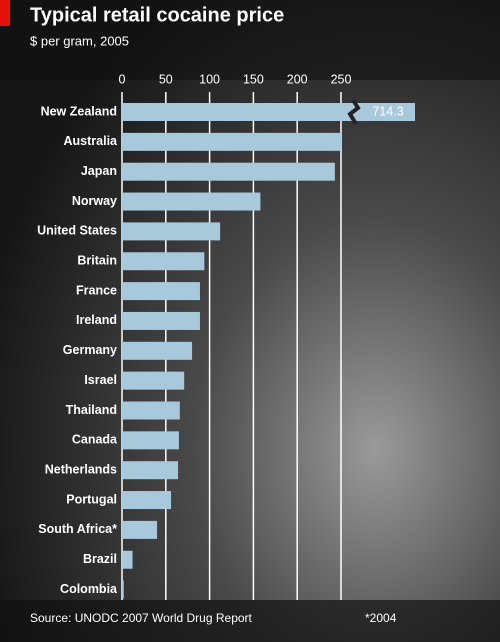 The height and width of the screenshot is (642, 500). I want to click on chart-subtitle: $ per gram, 2005, so click(79, 40).